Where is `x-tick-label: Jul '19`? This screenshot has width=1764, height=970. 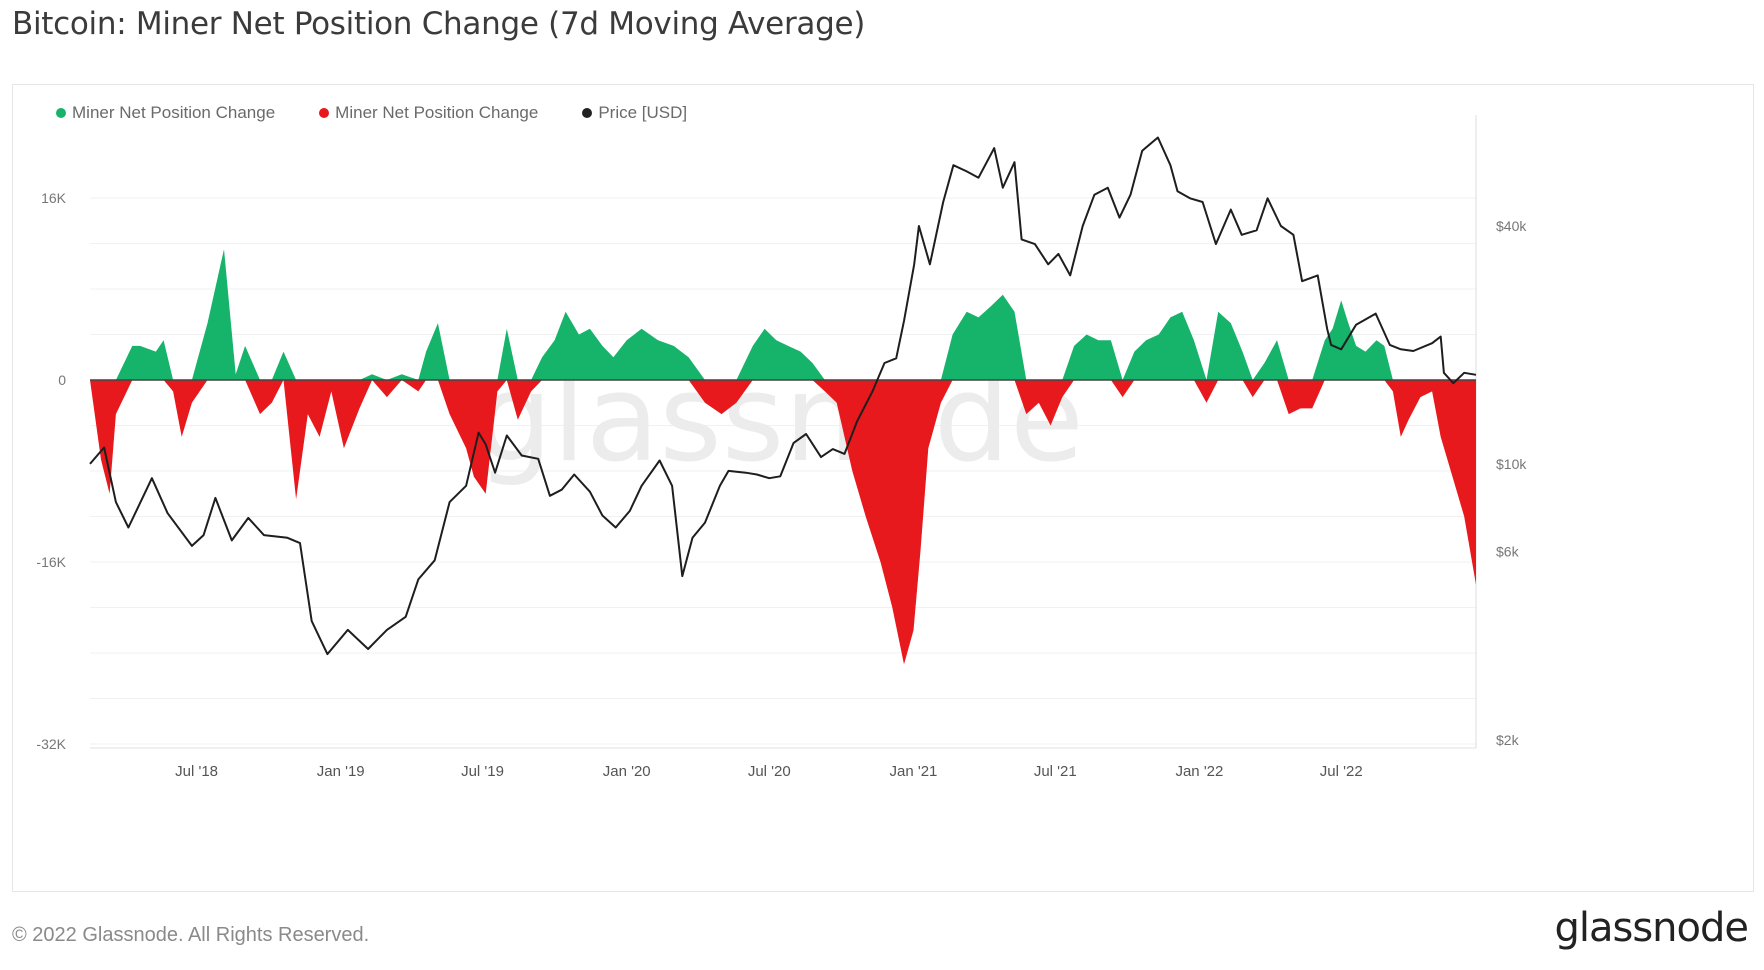 x-tick-label: Jul '19 is located at coordinates (482, 771).